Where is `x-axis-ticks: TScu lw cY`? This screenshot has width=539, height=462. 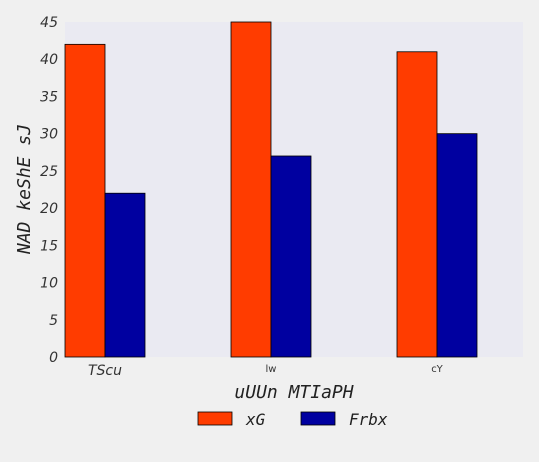 x-axis-ticks: TScu lw cY is located at coordinates (266, 371).